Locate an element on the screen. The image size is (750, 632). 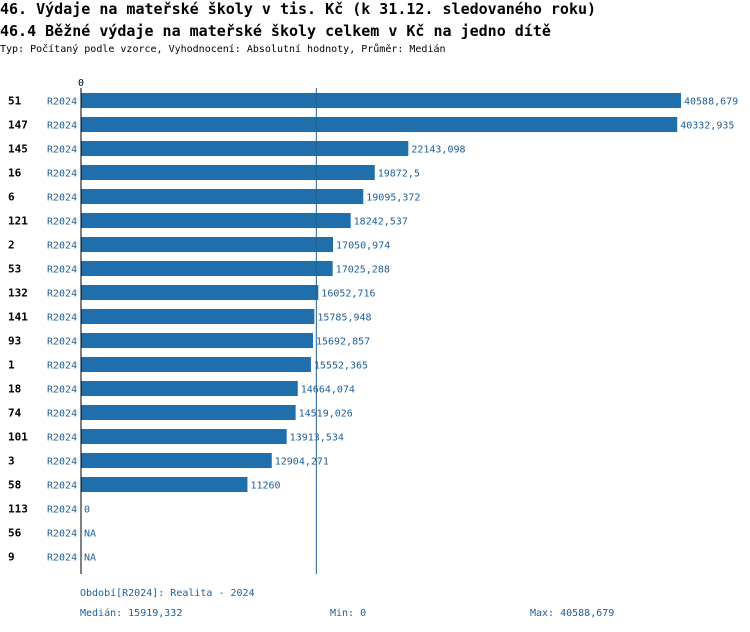
bar-value-label: 40588,679 is located at coordinates (711, 102).